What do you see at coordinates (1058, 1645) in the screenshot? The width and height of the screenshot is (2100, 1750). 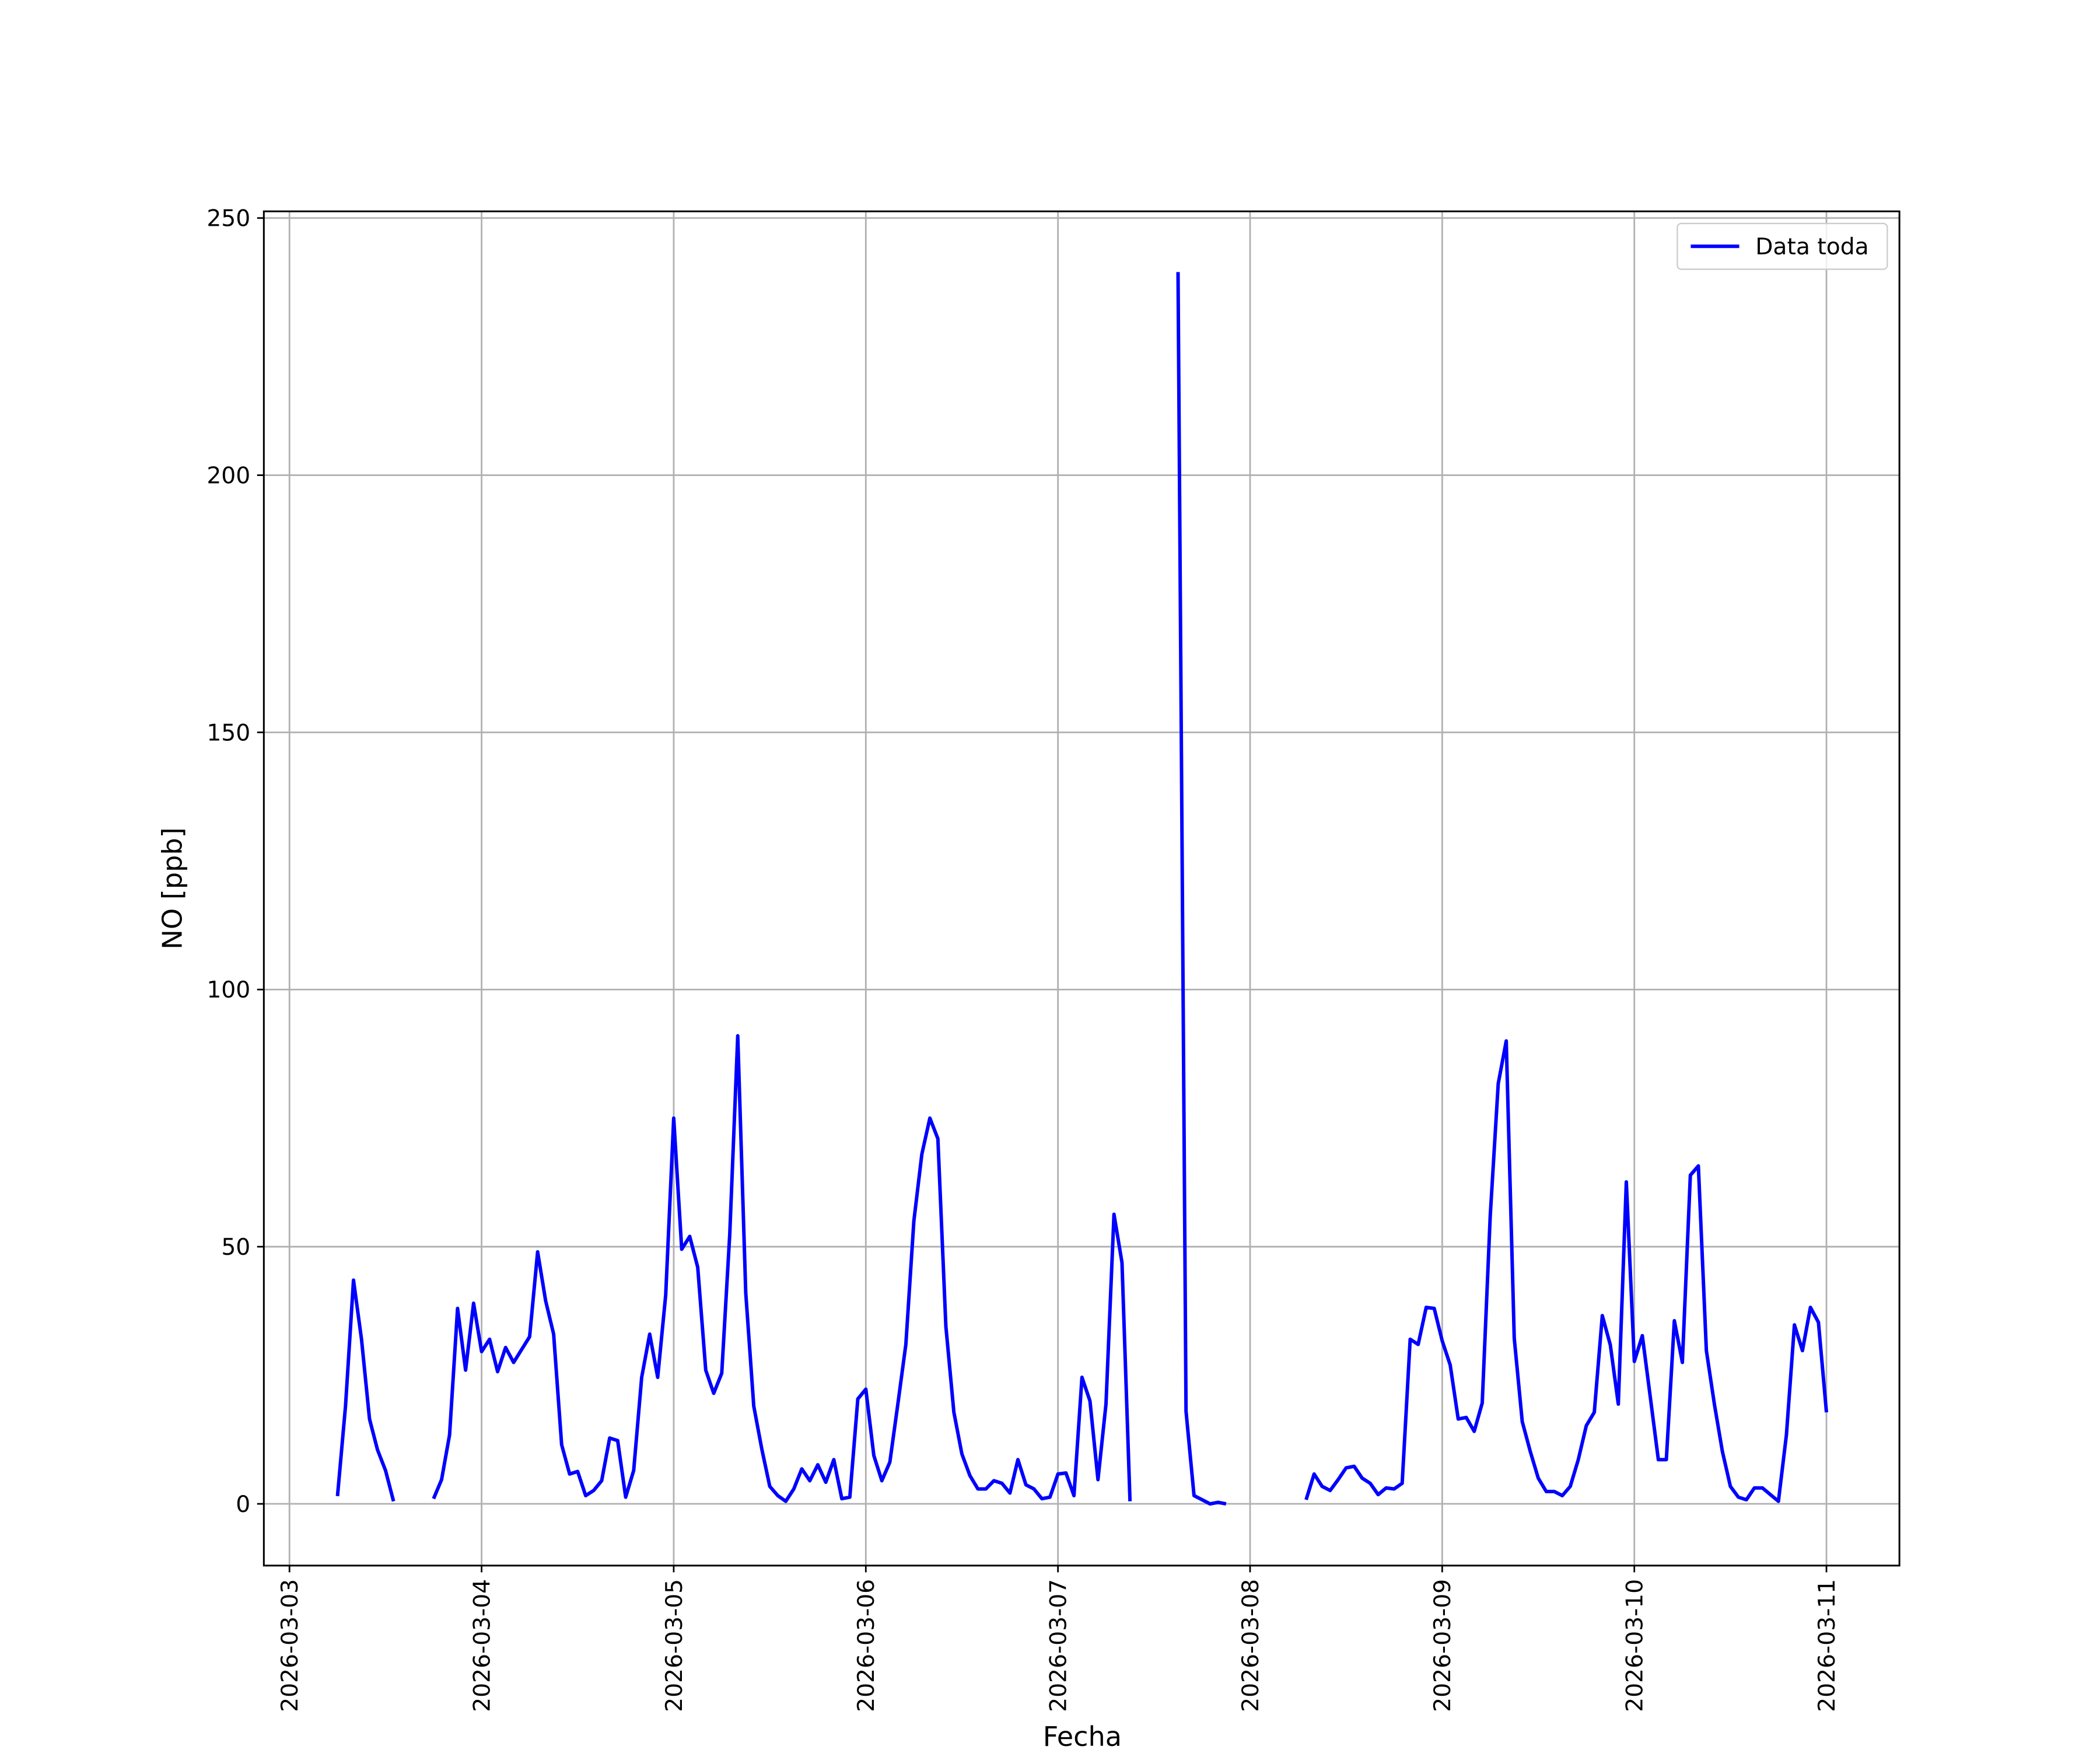 I see `x-tick-label: 2026-03-07` at bounding box center [1058, 1645].